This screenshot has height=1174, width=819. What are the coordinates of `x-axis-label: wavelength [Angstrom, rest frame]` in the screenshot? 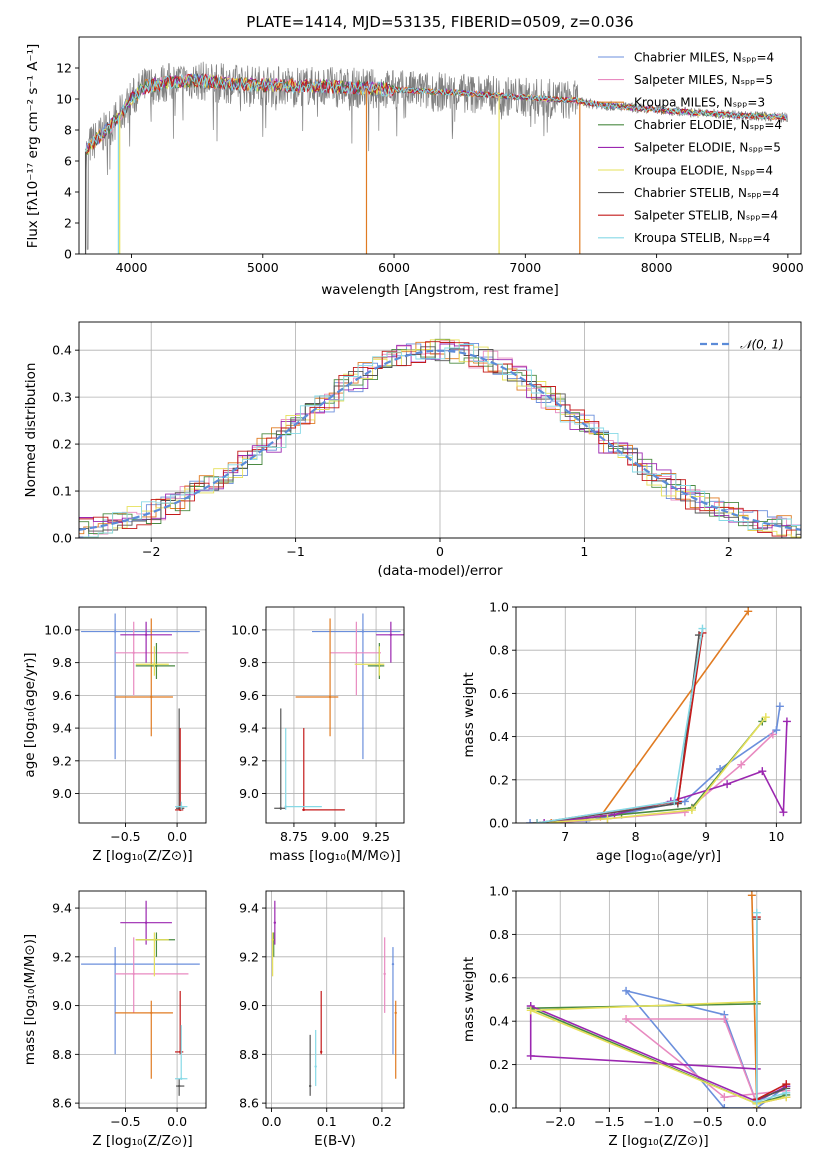 It's located at (440, 290).